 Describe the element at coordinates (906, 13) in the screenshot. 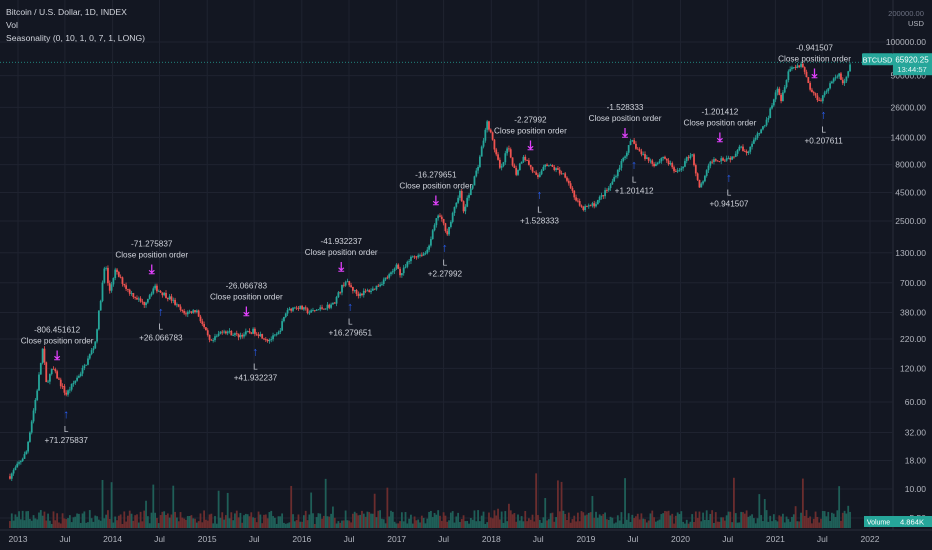

I see `price-axis-top-label: 200000.00` at that location.